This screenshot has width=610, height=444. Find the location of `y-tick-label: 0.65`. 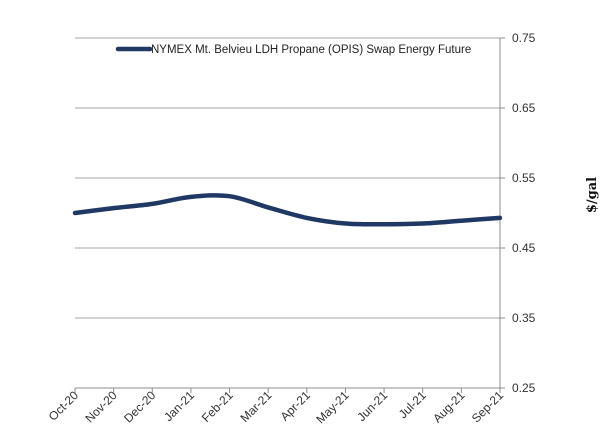

y-tick-label: 0.65 is located at coordinates (524, 108).